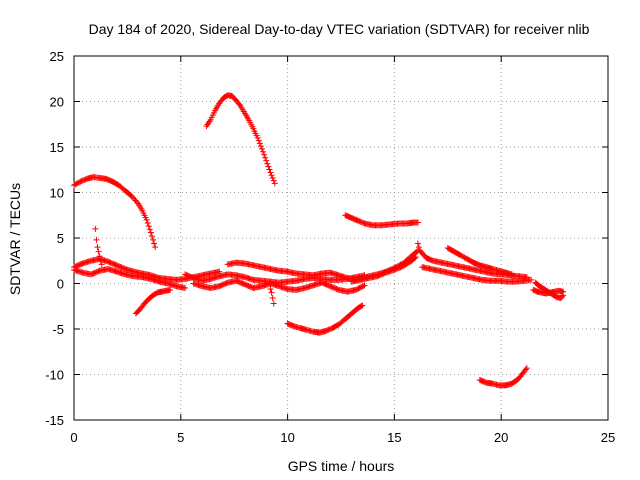 Image resolution: width=640 pixels, height=480 pixels. Describe the element at coordinates (501, 437) in the screenshot. I see `x-tick-label: 20` at that location.